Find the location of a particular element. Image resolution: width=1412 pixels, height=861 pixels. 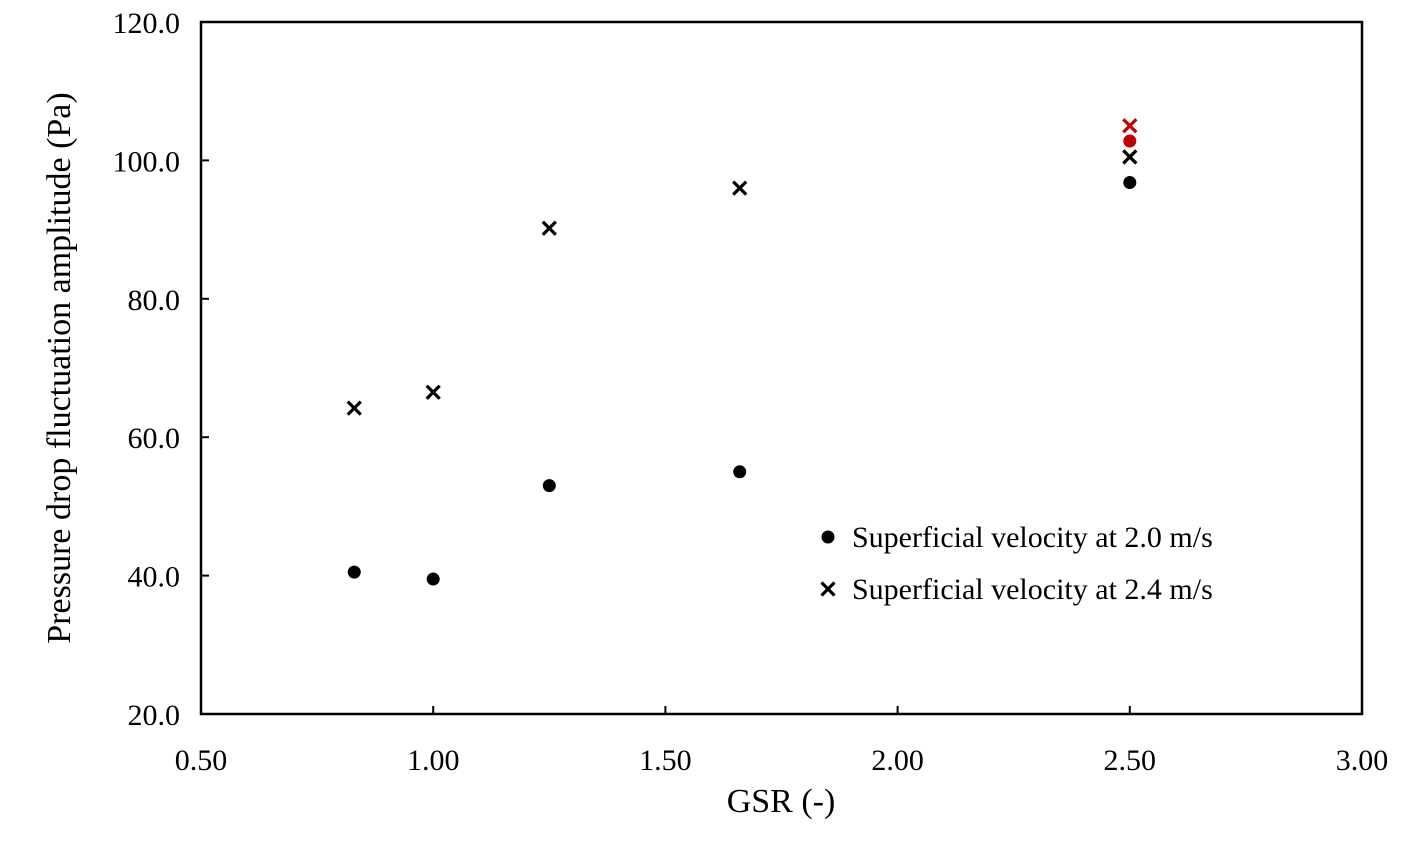

x-tick-label: 1.00 is located at coordinates (433, 760).